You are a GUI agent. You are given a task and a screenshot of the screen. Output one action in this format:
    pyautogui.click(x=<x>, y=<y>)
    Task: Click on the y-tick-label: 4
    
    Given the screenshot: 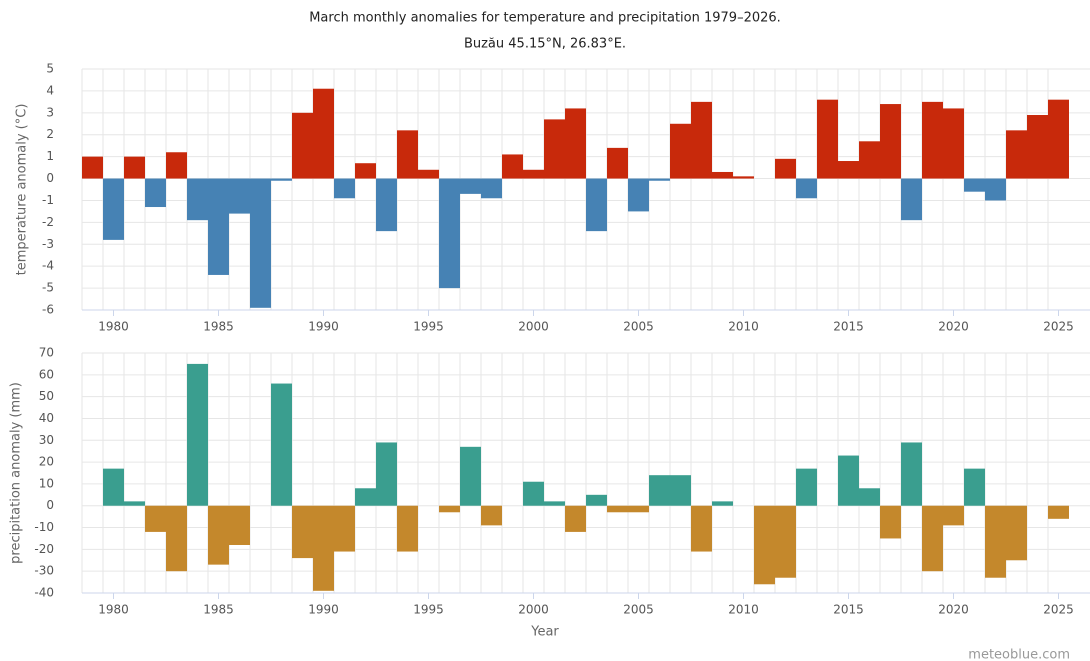 What is the action you would take?
    pyautogui.click(x=50, y=90)
    